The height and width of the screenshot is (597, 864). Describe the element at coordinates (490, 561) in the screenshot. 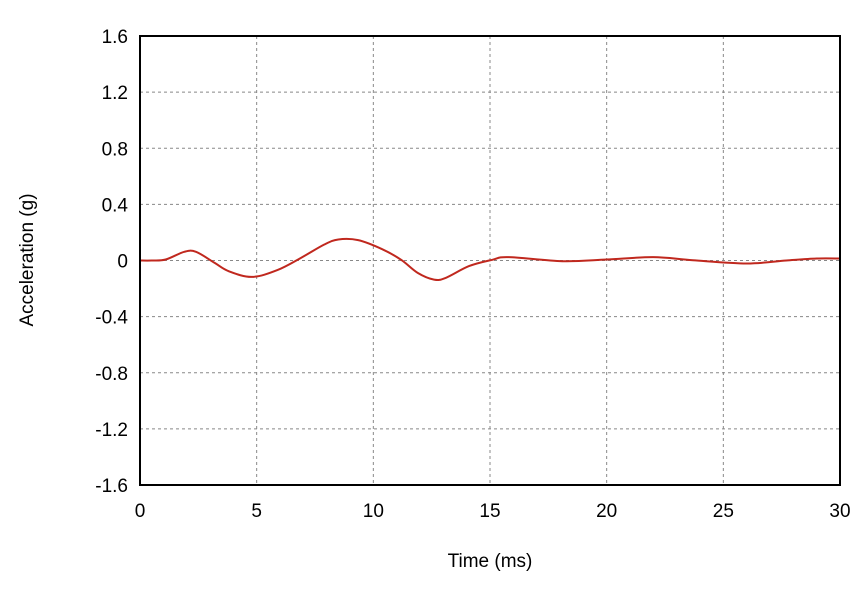

I see `x-axis-label: Time (ms)` at that location.